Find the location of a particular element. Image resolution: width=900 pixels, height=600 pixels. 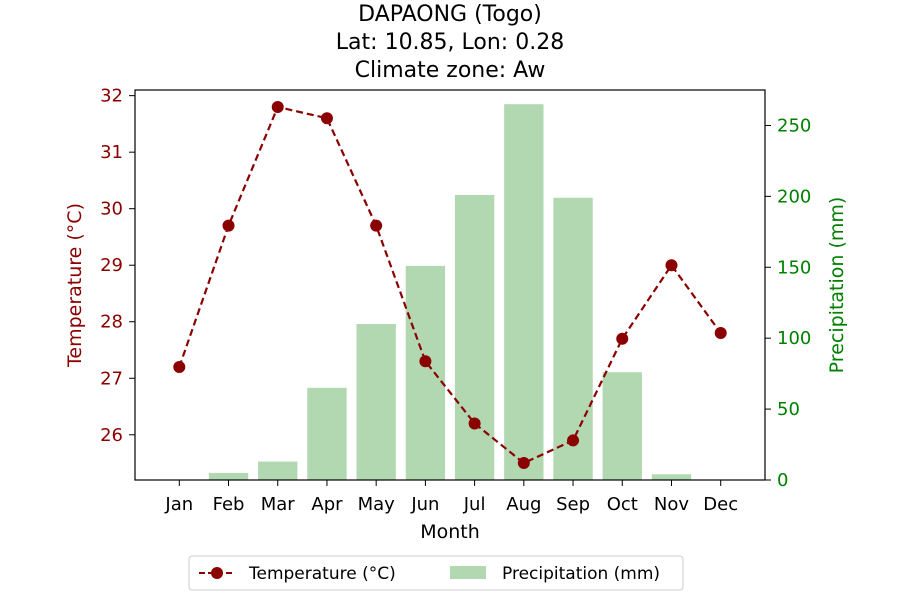

temp-tick-label: 29 is located at coordinates (111, 265).